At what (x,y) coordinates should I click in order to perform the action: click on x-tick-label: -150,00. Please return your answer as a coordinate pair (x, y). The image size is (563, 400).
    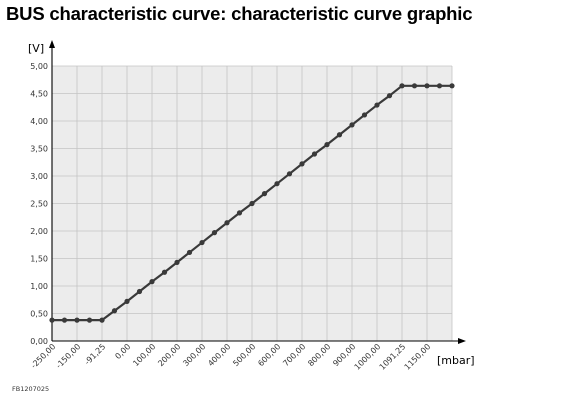
    Looking at the image, I should click on (68, 356).